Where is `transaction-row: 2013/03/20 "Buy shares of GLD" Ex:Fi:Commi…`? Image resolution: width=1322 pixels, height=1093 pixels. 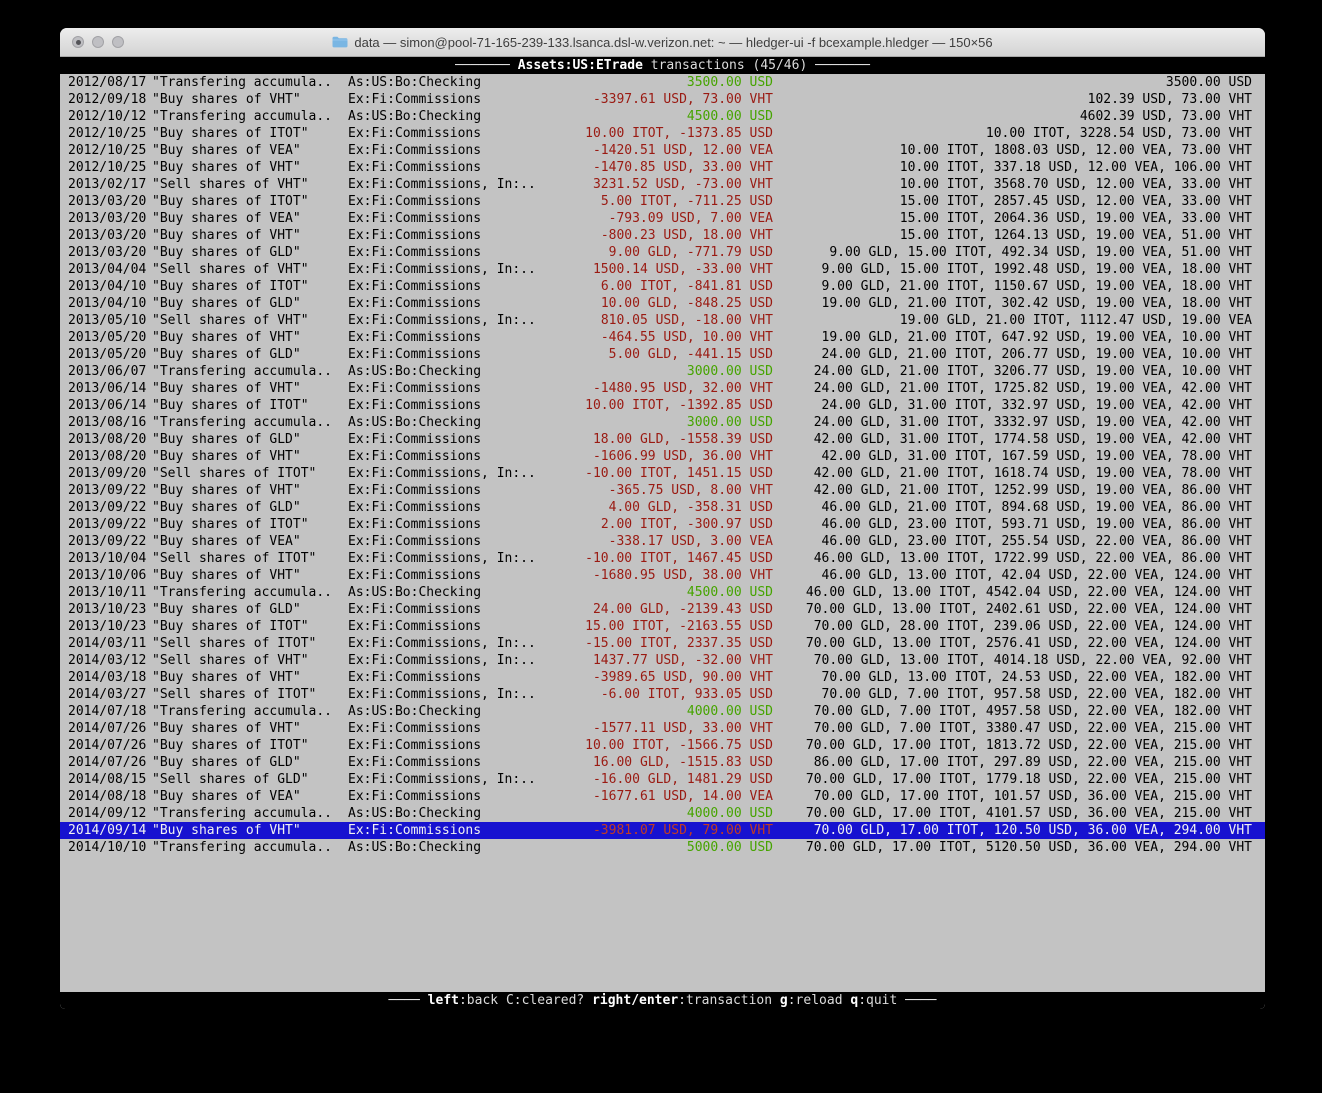 transaction-row: 2013/03/20 "Buy shares of GLD" Ex:Fi:Commi… is located at coordinates (662, 252).